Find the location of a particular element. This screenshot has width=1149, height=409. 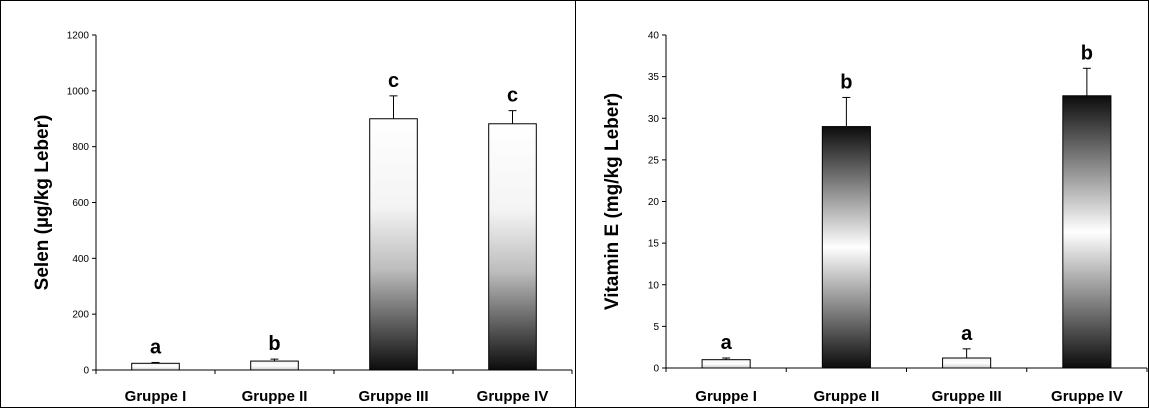

vite-category-label: Gruppe II is located at coordinates (846, 396).